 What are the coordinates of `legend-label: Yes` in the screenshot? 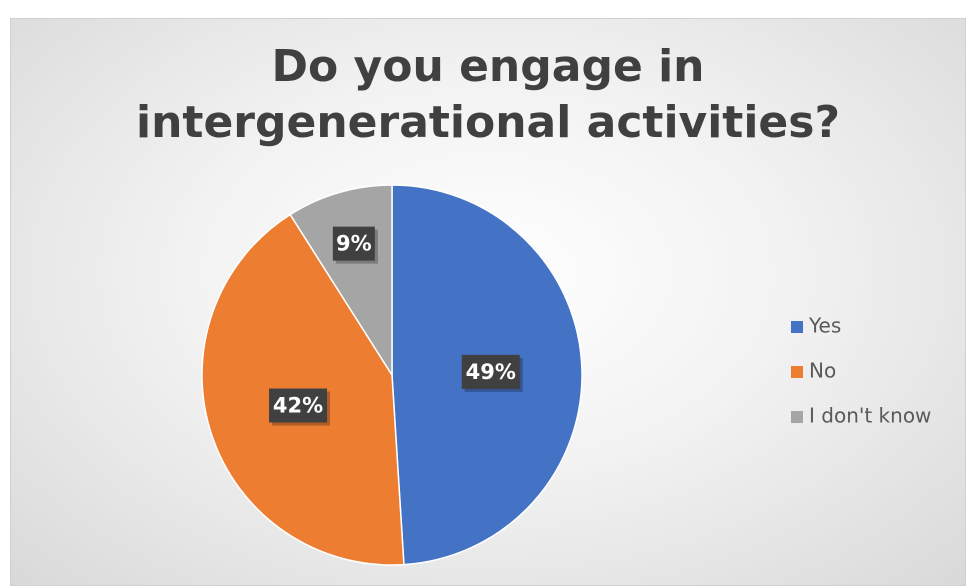 It's located at (824, 326).